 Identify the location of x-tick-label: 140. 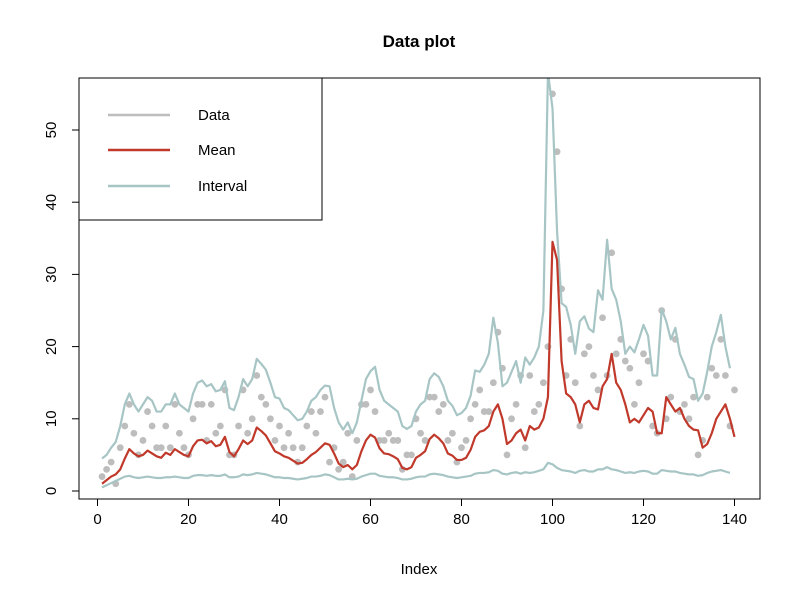
(734, 519).